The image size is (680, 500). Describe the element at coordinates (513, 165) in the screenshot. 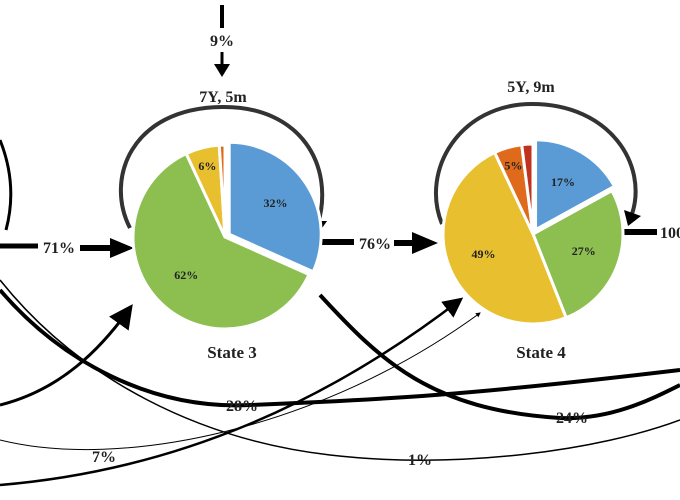

I see `pie-slice-label: 5%` at that location.